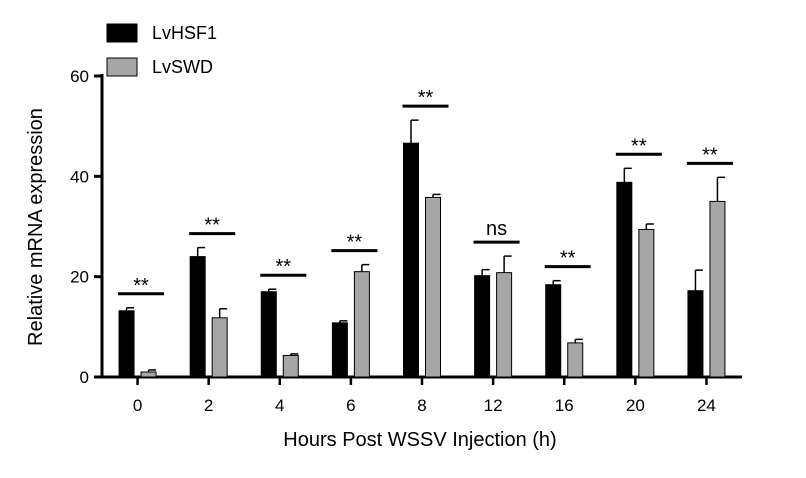 The image size is (806, 478). What do you see at coordinates (161, 50) in the screenshot?
I see `legend: LvHSF1 LvSWD` at bounding box center [161, 50].